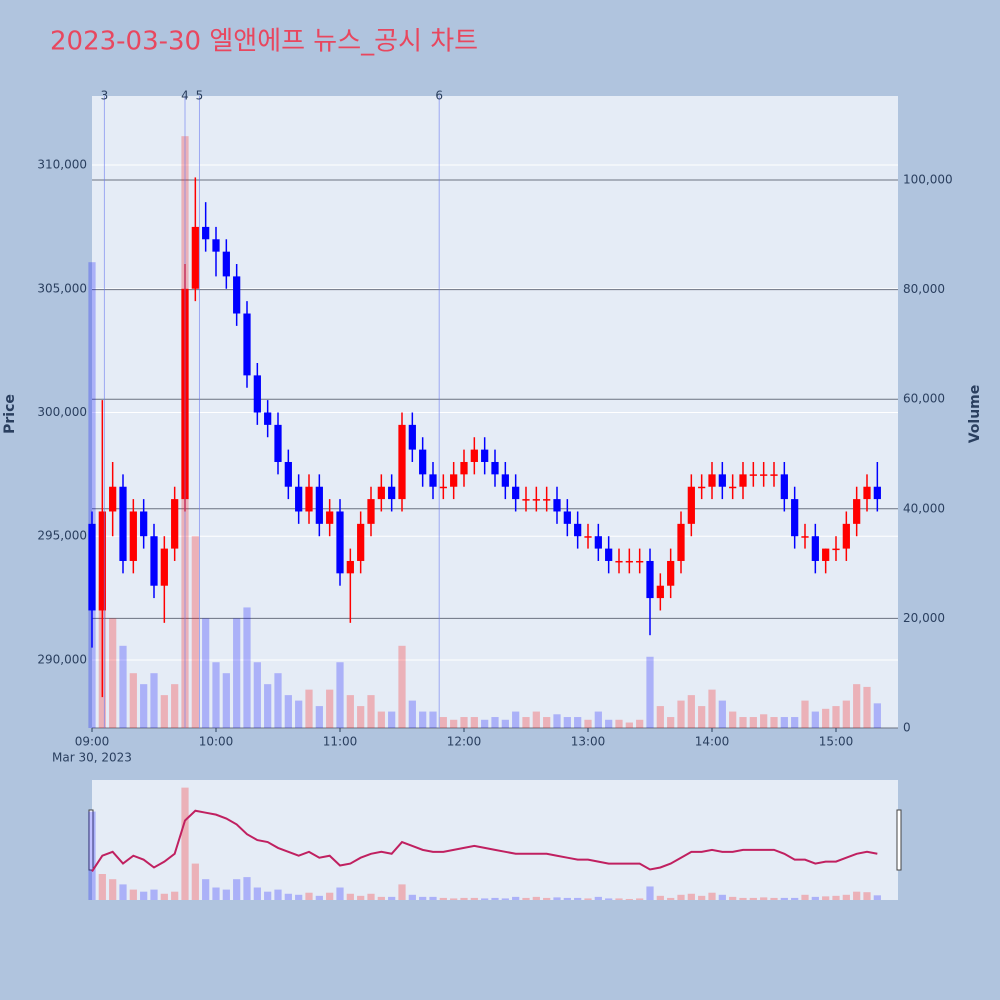 The width and height of the screenshot is (1000, 1000). Describe the element at coordinates (62, 536) in the screenshot. I see `y-tick-label: 295,000` at that location.